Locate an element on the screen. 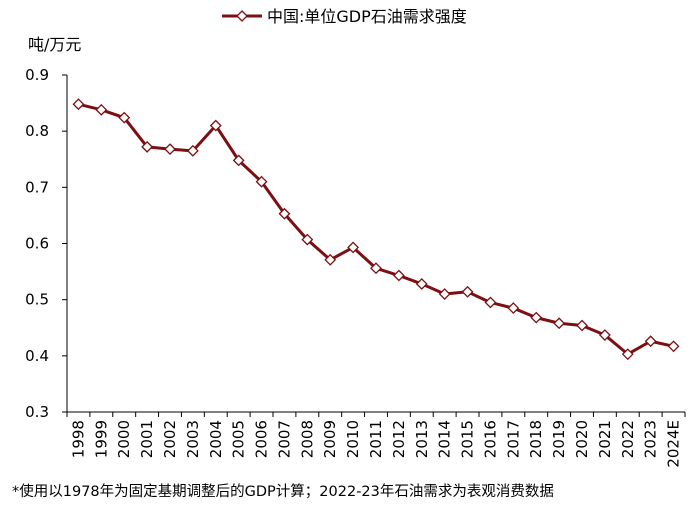 The height and width of the screenshot is (508, 700). x-tick-label: 2004 is located at coordinates (216, 439).